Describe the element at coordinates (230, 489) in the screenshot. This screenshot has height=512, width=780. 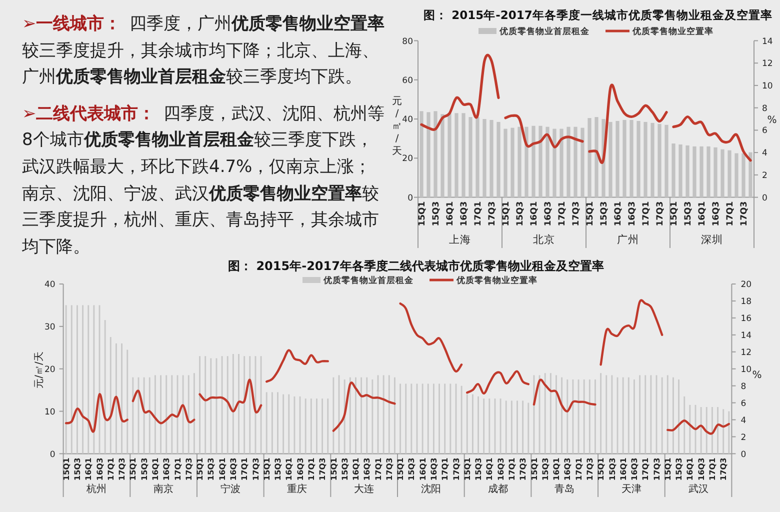
I see `x-axis-title: 宁波` at that location.